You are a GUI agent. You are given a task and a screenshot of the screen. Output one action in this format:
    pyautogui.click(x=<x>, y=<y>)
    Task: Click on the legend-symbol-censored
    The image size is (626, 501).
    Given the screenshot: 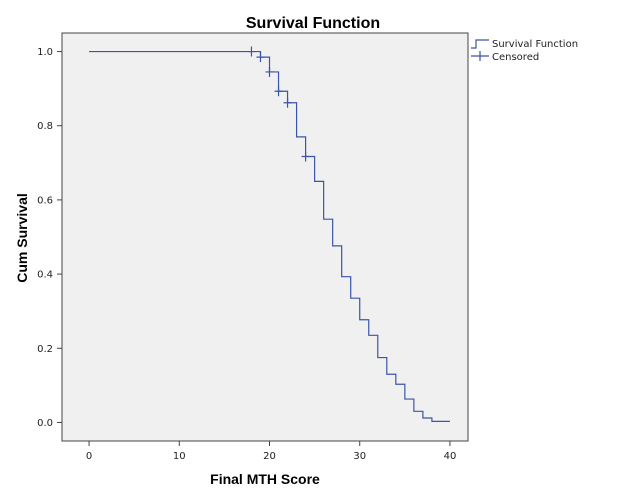 What is the action you would take?
    pyautogui.click(x=480, y=56)
    